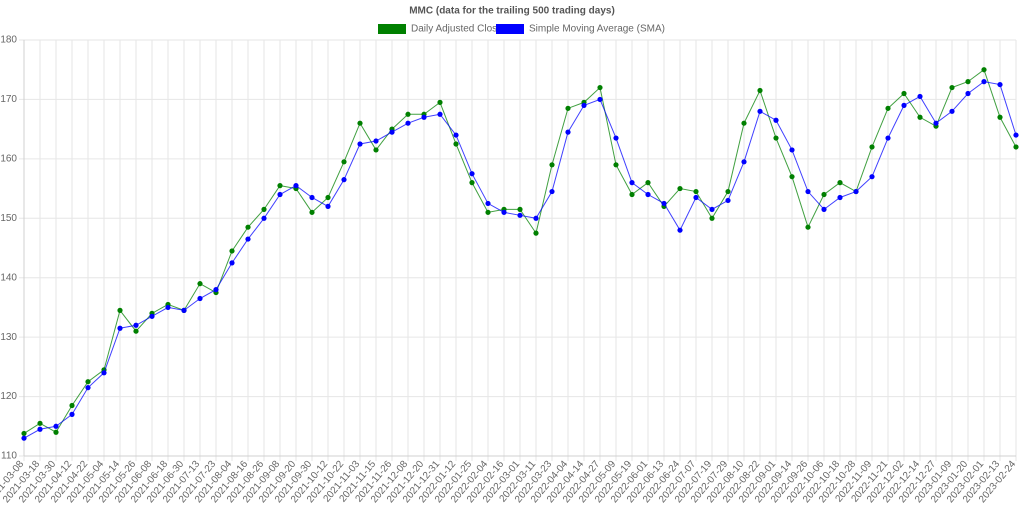  I want to click on legend-item-adjusted-close: Daily Adjusted Close, so click(440, 29).